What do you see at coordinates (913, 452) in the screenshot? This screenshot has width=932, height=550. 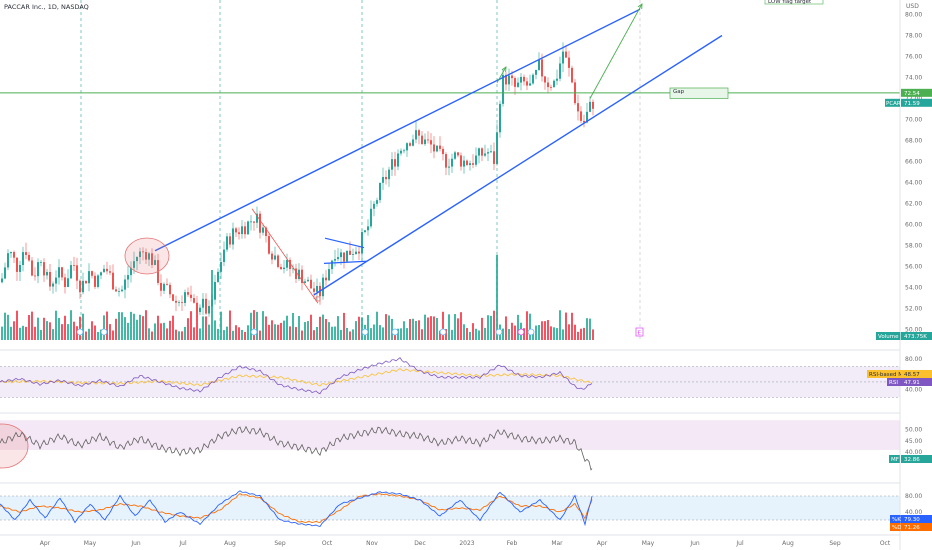 I see `mf-tick-label: 40.00` at bounding box center [913, 452].